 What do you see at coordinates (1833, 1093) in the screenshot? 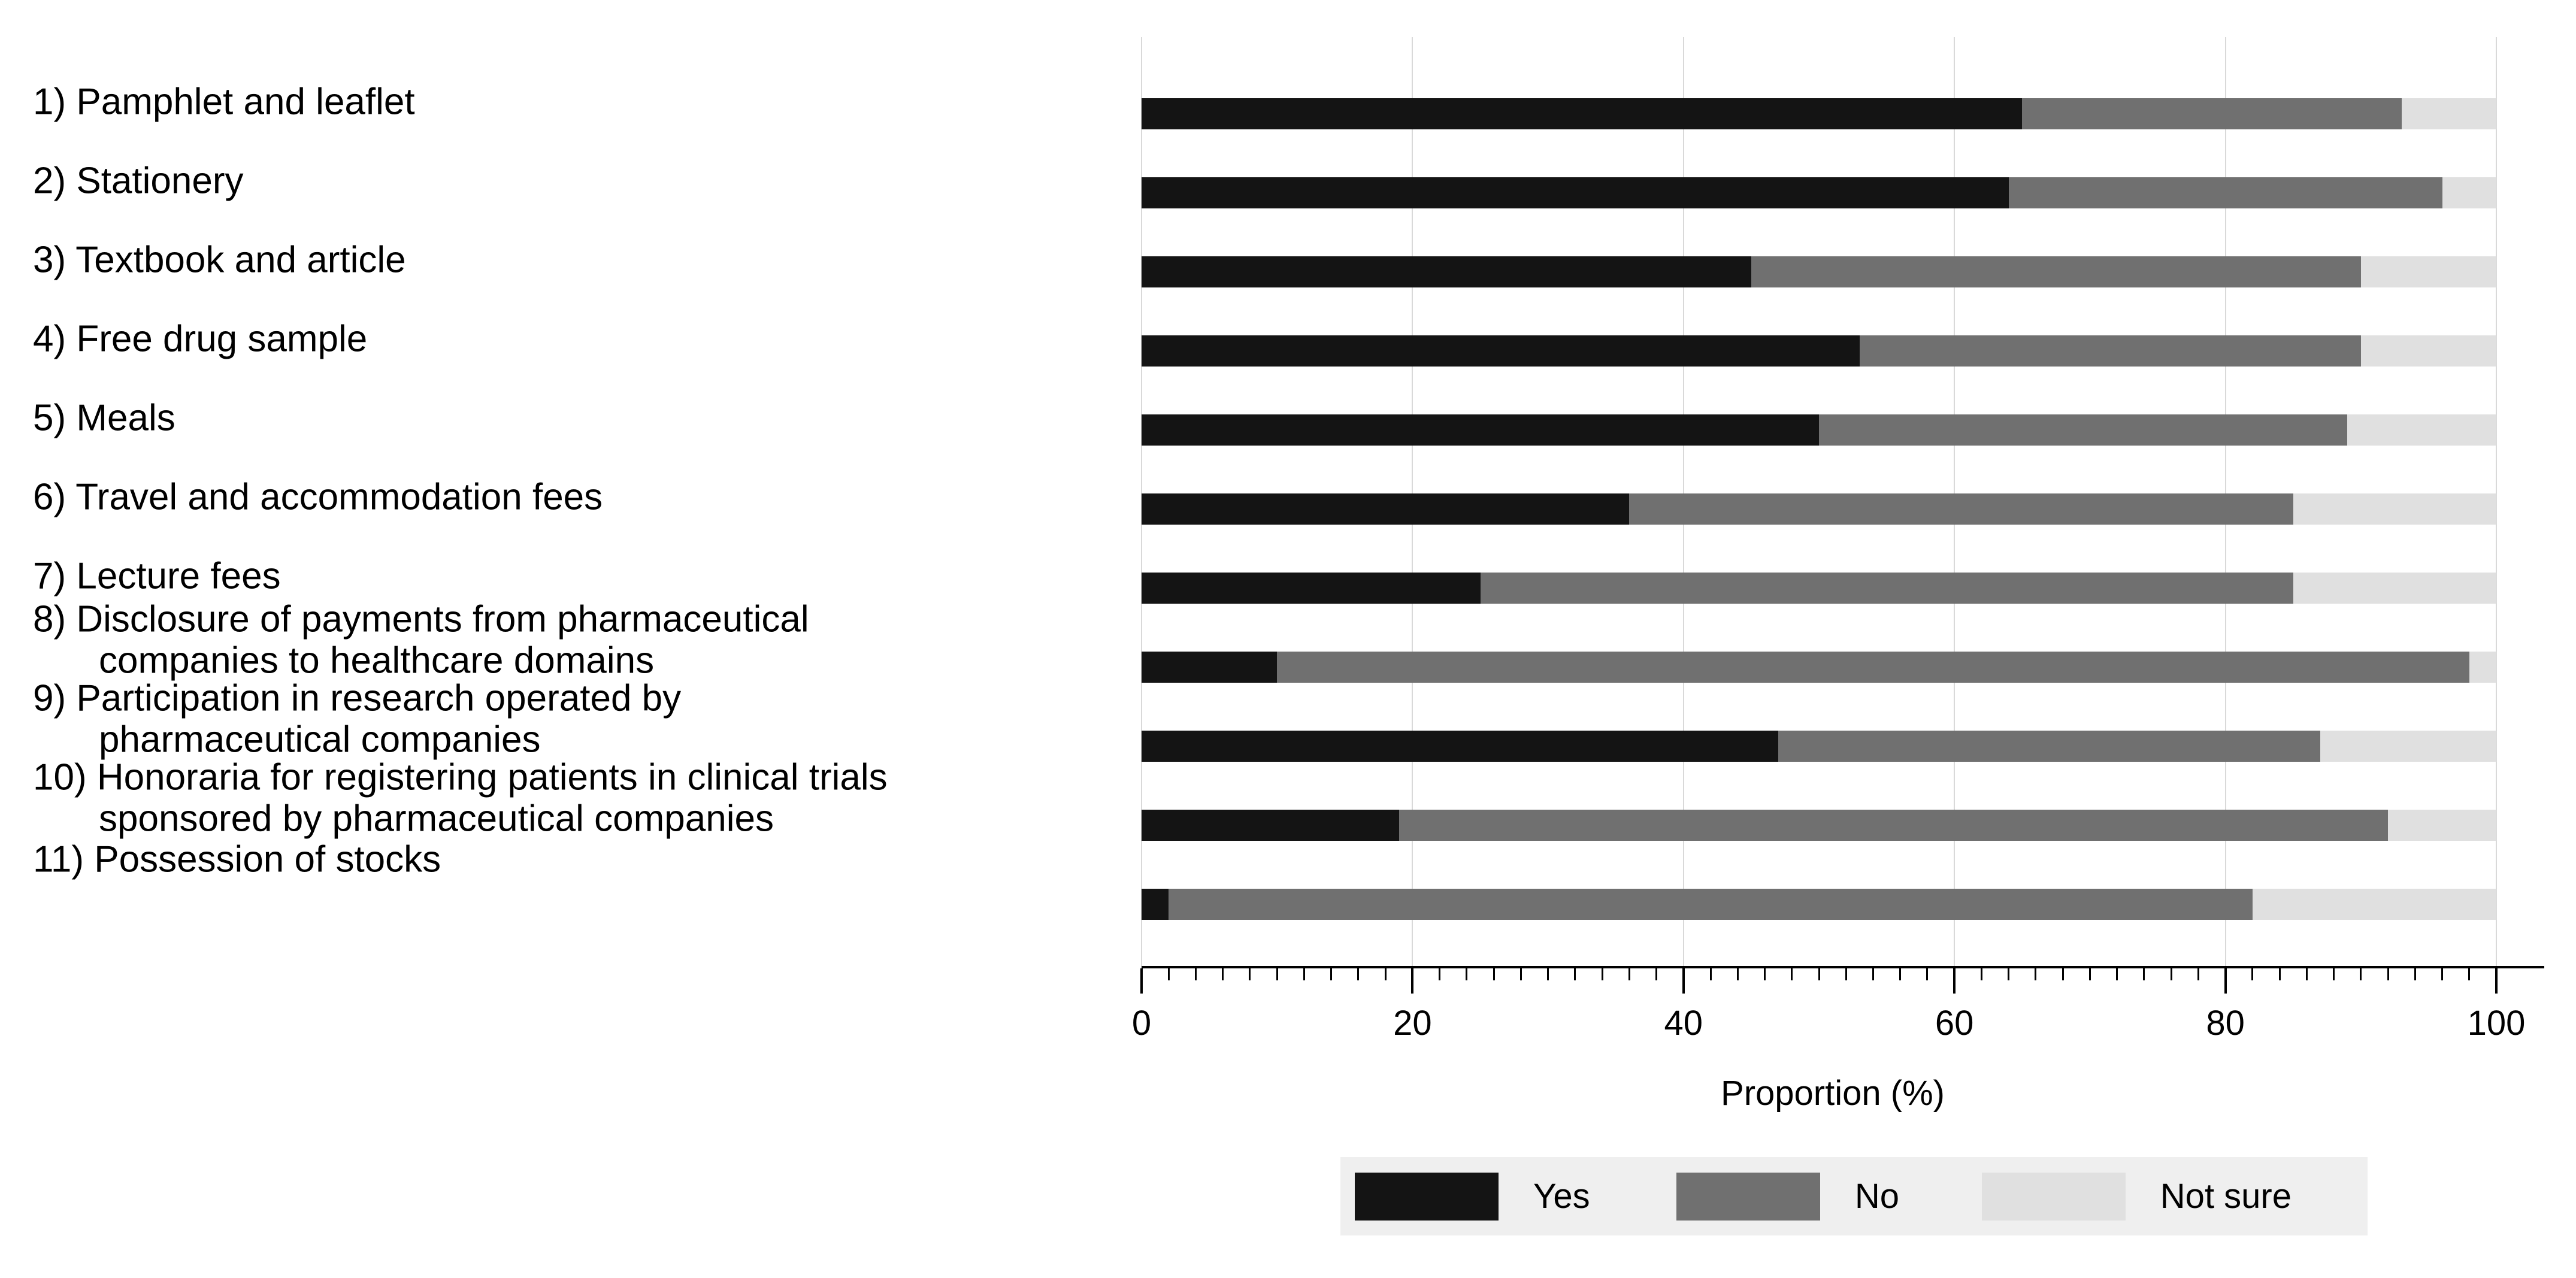
I see `x-axis-title: Proportion (%)` at bounding box center [1833, 1093].